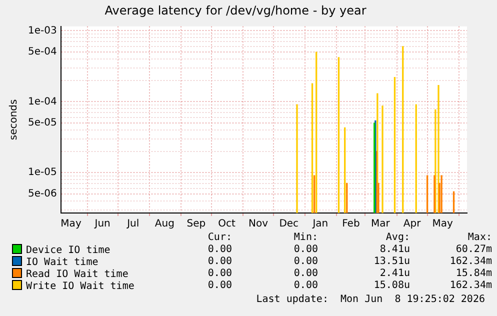 Image resolution: width=497 pixels, height=316 pixels. What do you see at coordinates (164, 224) in the screenshot?
I see `x-tick-label: Aug` at bounding box center [164, 224].